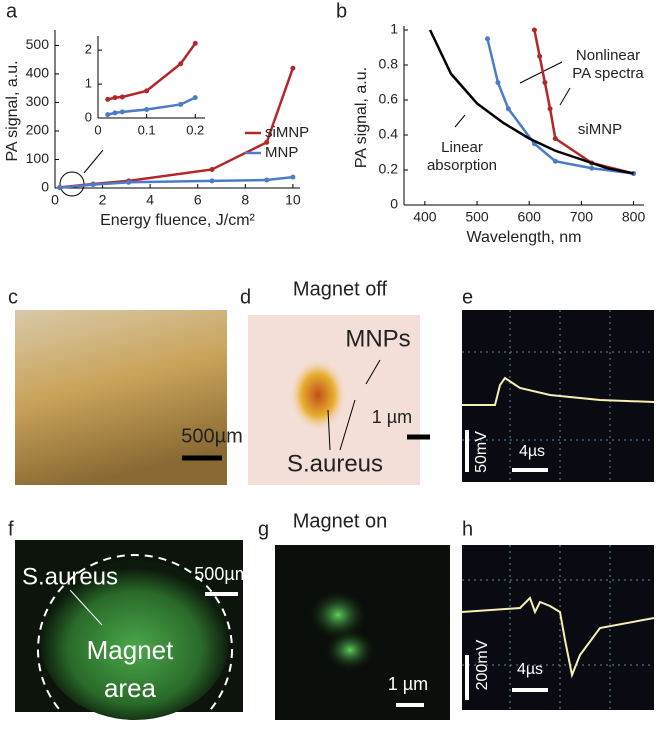 This screenshot has height=731, width=662. What do you see at coordinates (198, 200) in the screenshot?
I see `x-tick-label: 6` at bounding box center [198, 200].